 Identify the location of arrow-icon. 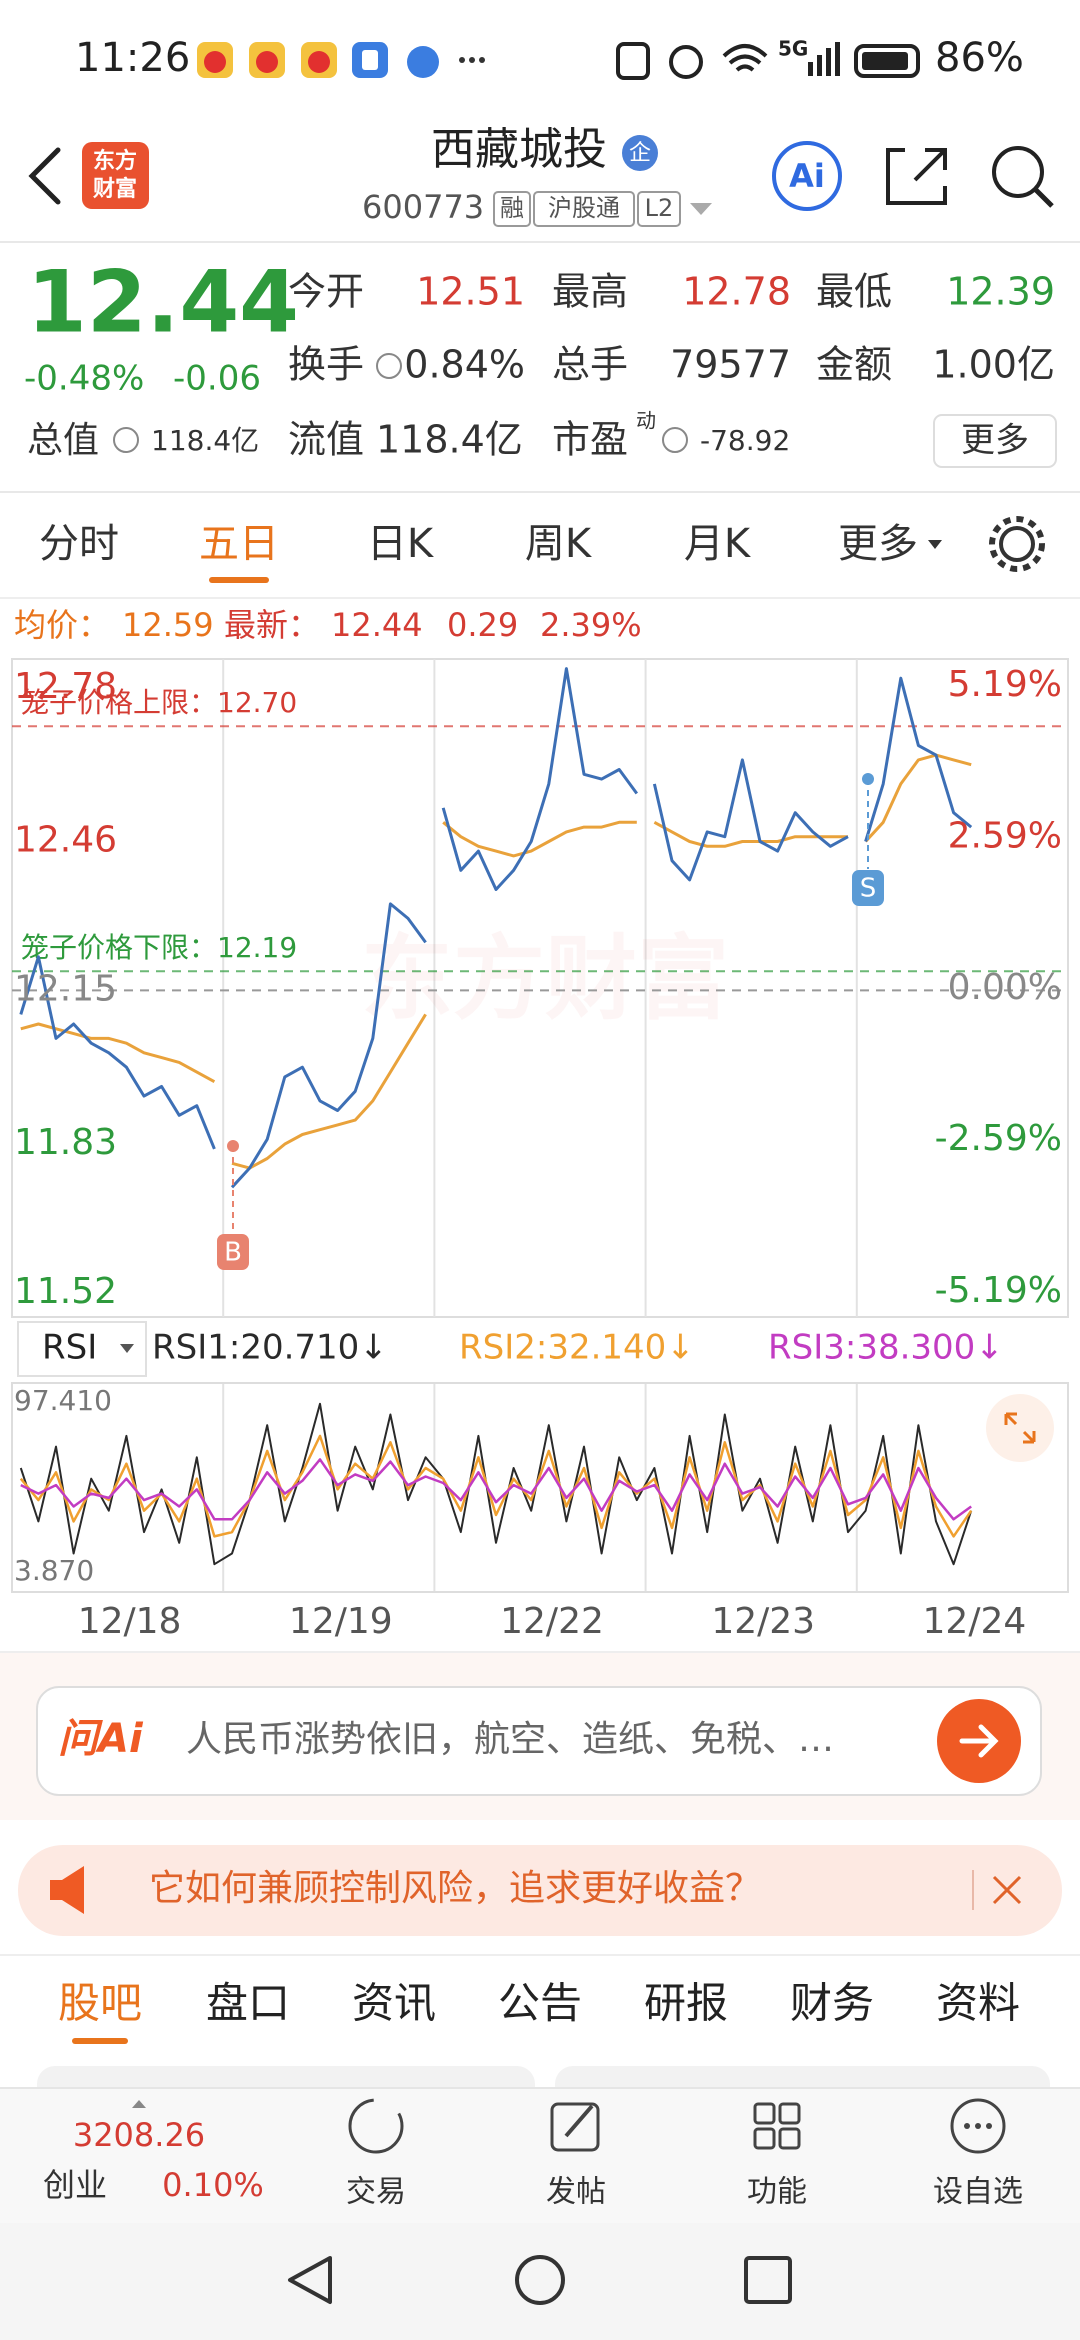
(979, 1741).